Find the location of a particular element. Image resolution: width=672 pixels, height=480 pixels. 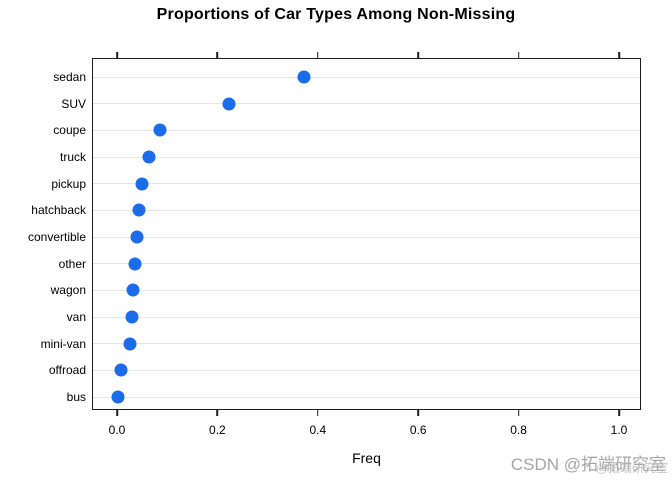

x-tick-label: 1.0 is located at coordinates (619, 430).